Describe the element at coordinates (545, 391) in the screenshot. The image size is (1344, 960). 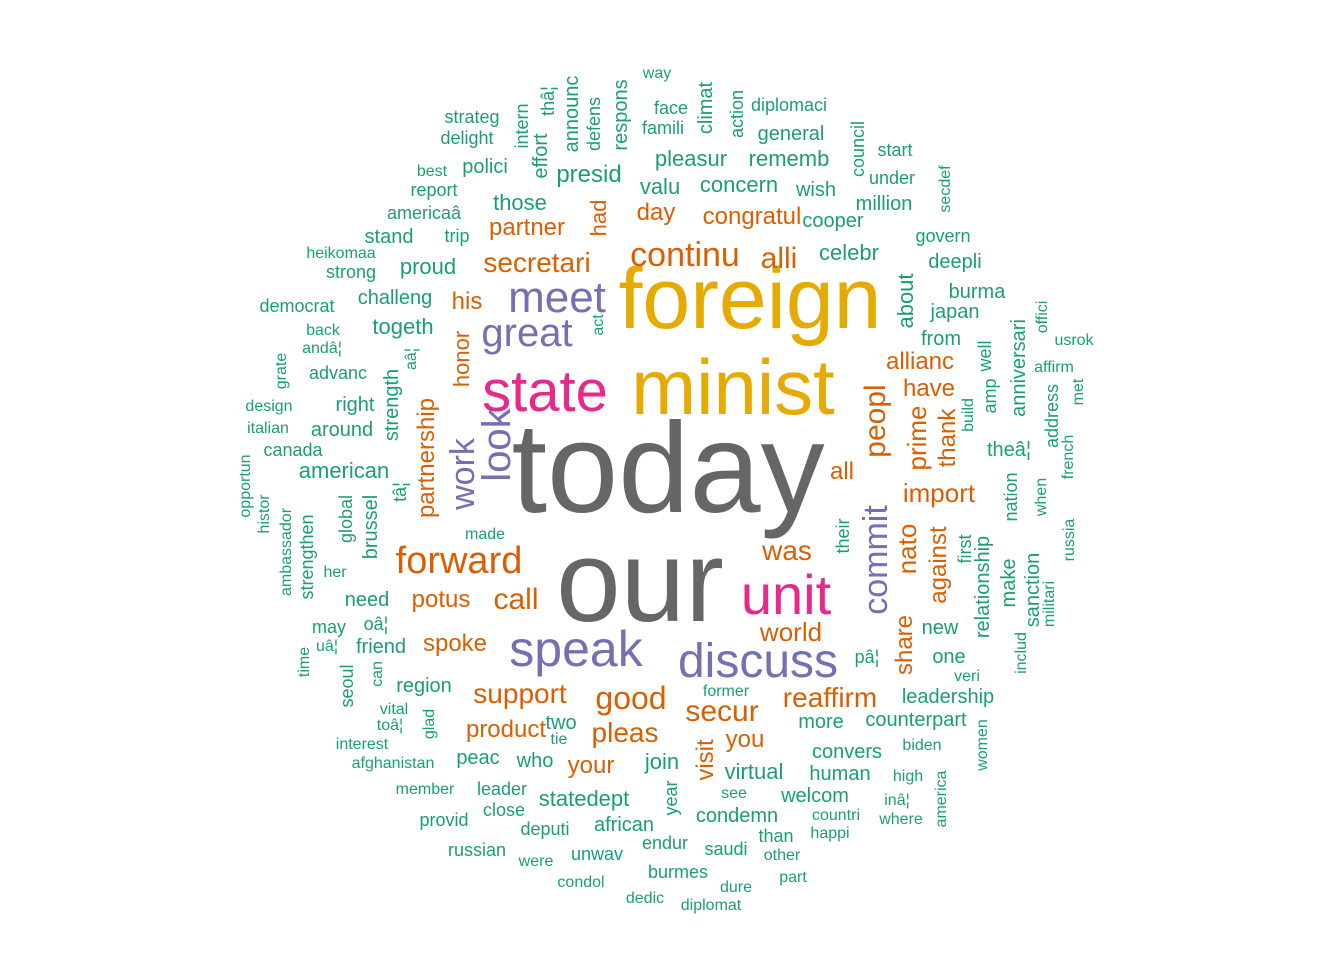
I see `word-state-4: state` at that location.